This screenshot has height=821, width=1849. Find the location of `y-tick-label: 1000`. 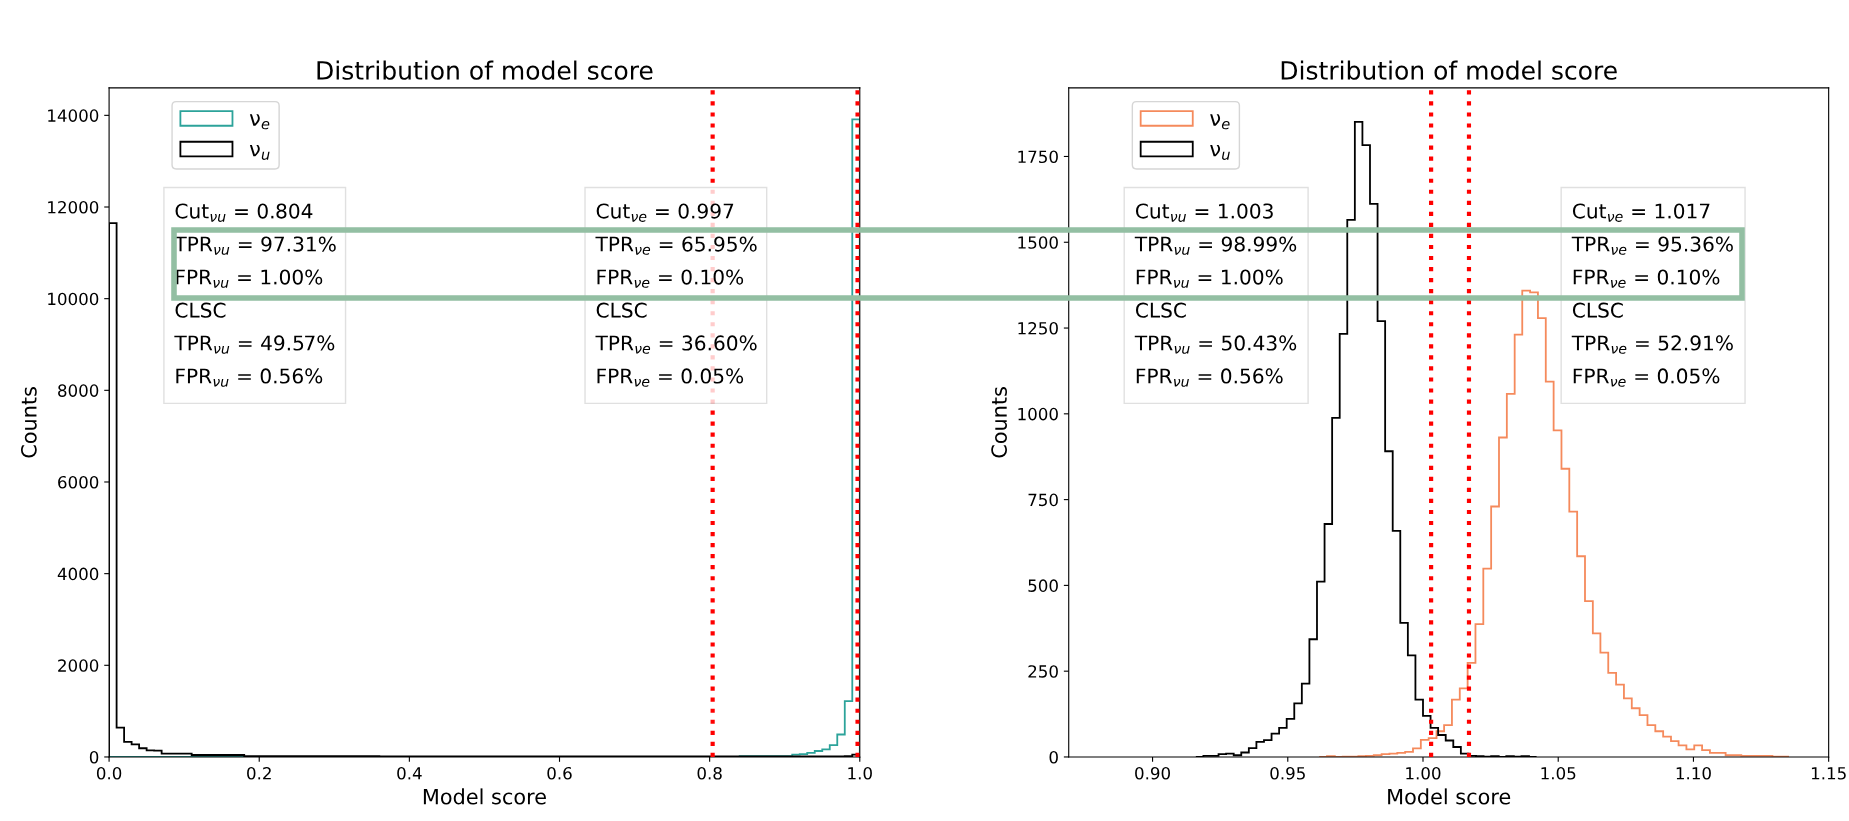

y-tick-label: 1000 is located at coordinates (1038, 414).